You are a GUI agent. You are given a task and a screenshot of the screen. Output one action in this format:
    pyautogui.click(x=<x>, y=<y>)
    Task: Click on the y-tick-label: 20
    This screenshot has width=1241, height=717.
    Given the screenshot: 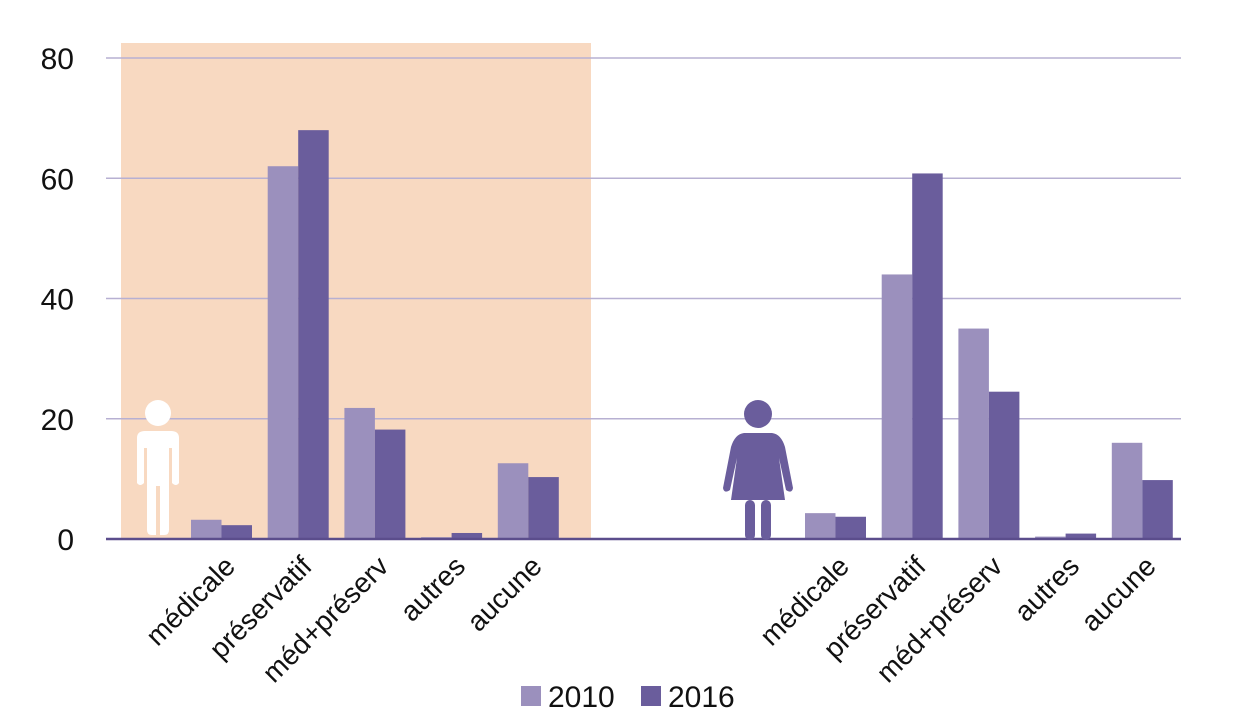 What is the action you would take?
    pyautogui.click(x=57, y=420)
    